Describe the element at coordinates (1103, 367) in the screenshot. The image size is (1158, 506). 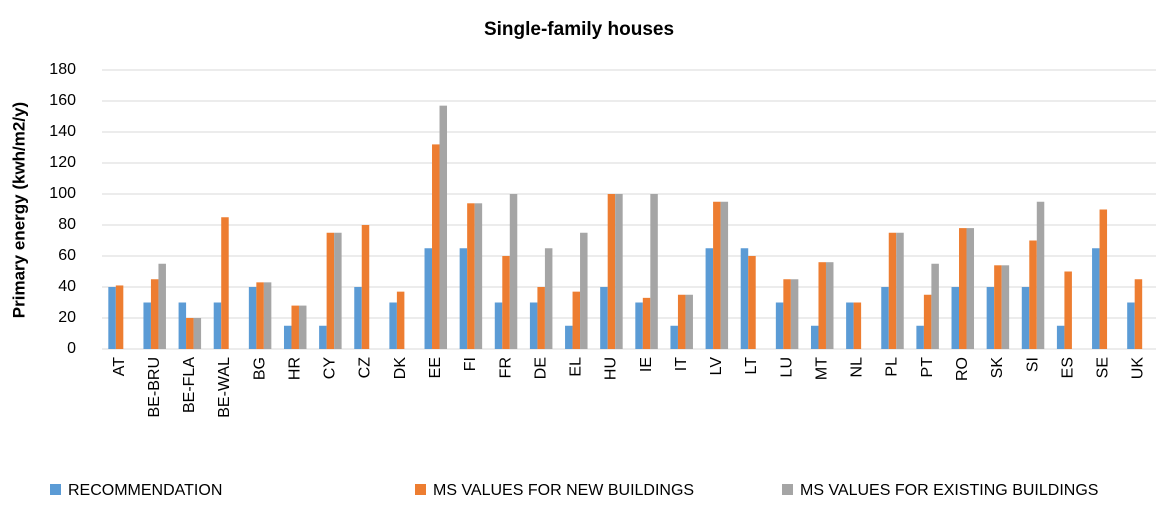
I see `x-tick-label: SE` at that location.